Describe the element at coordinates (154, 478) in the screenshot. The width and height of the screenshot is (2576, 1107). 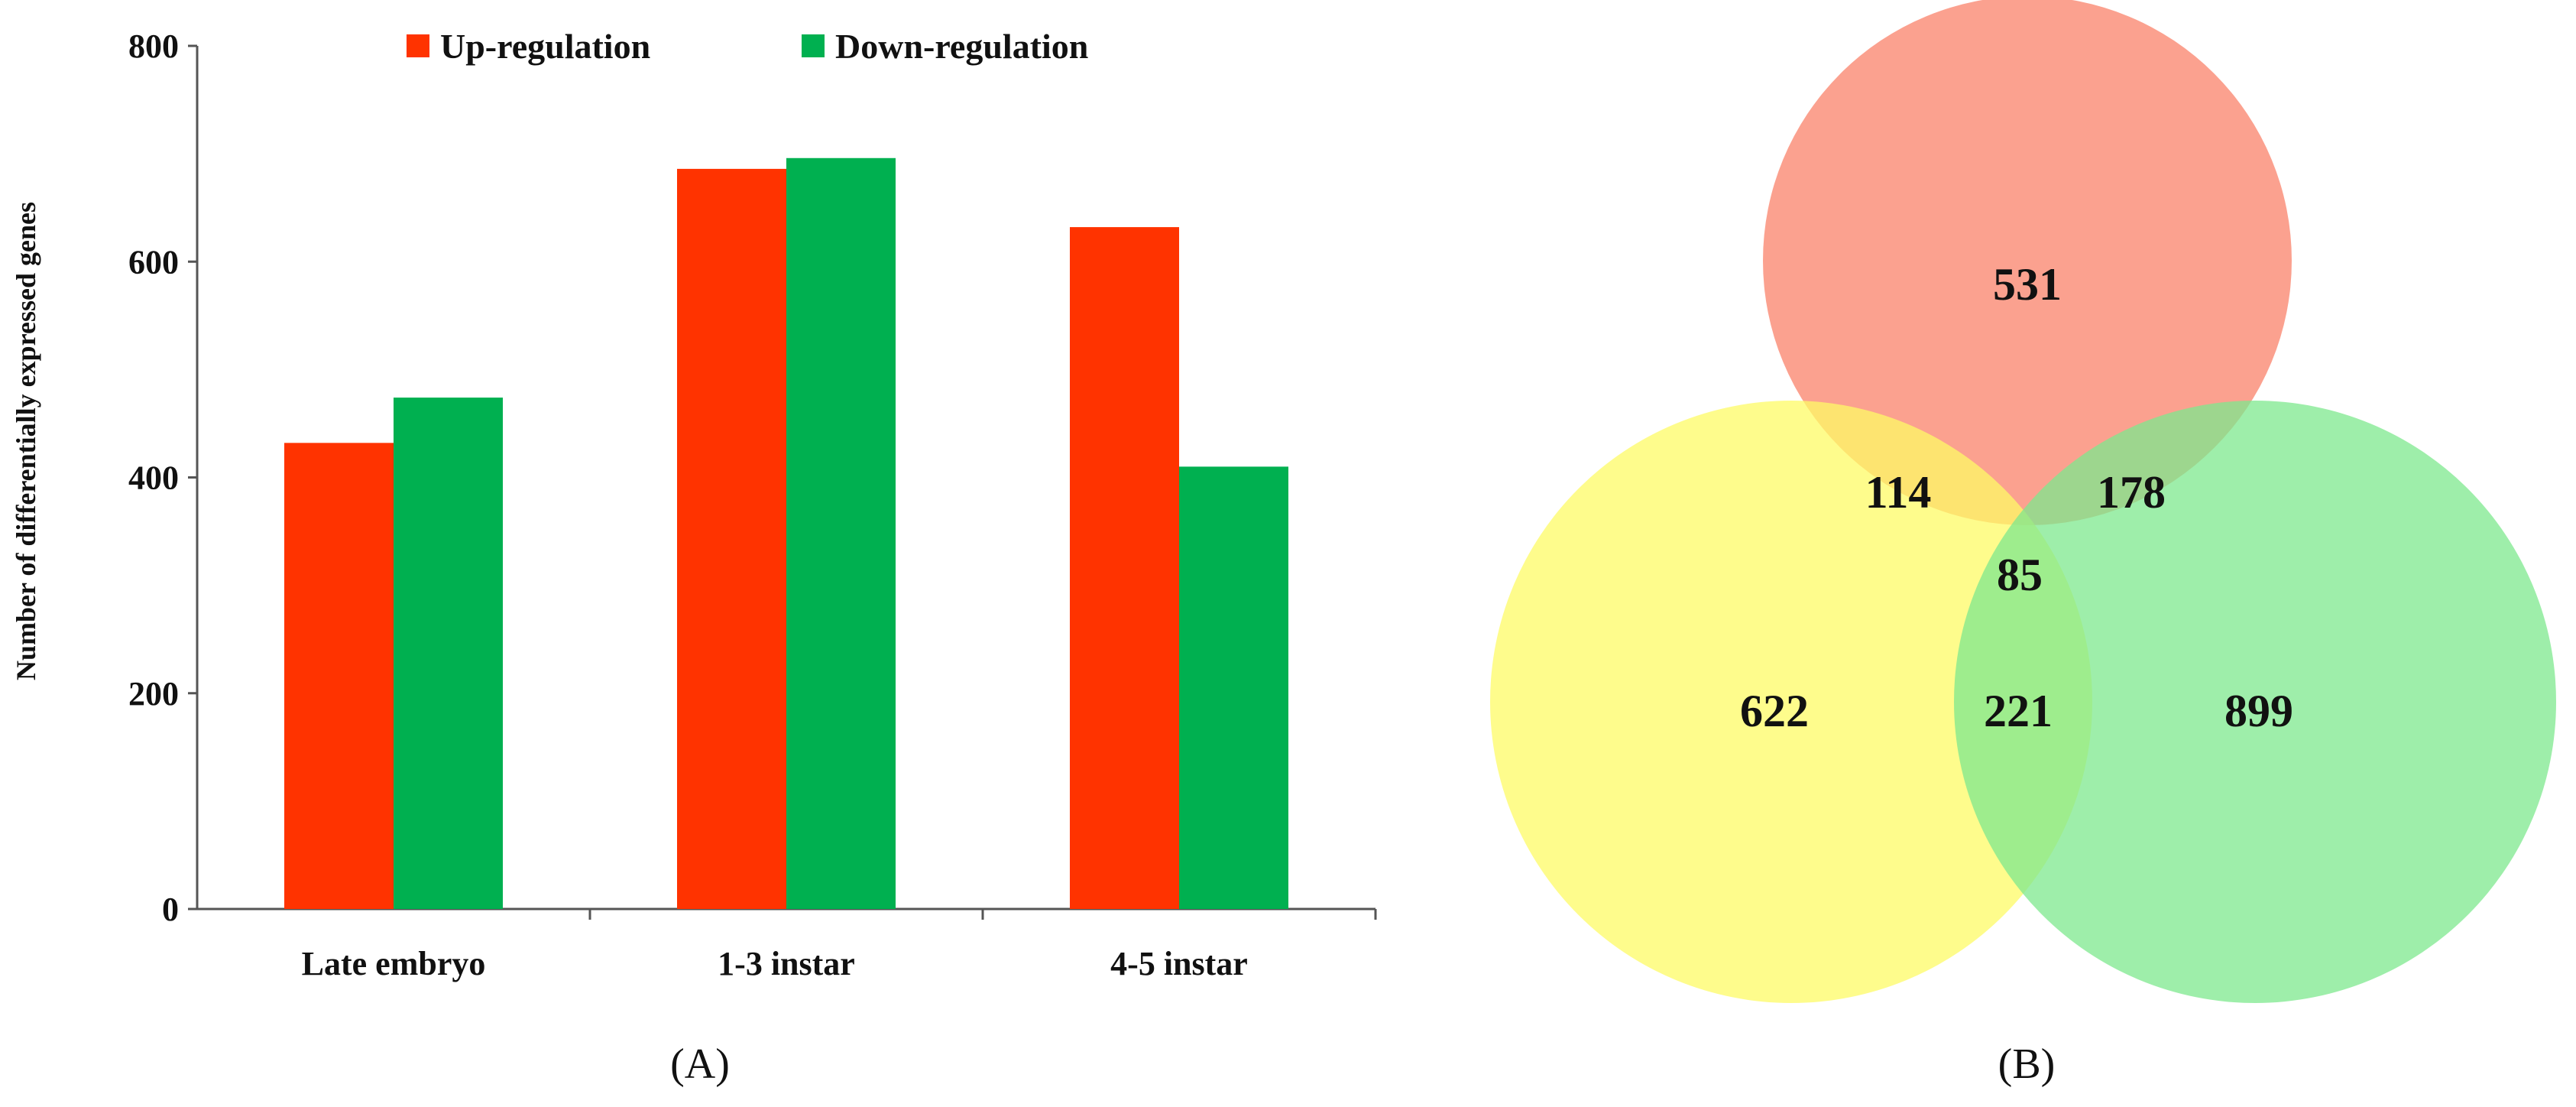
I see `y-tick-label: 400` at that location.